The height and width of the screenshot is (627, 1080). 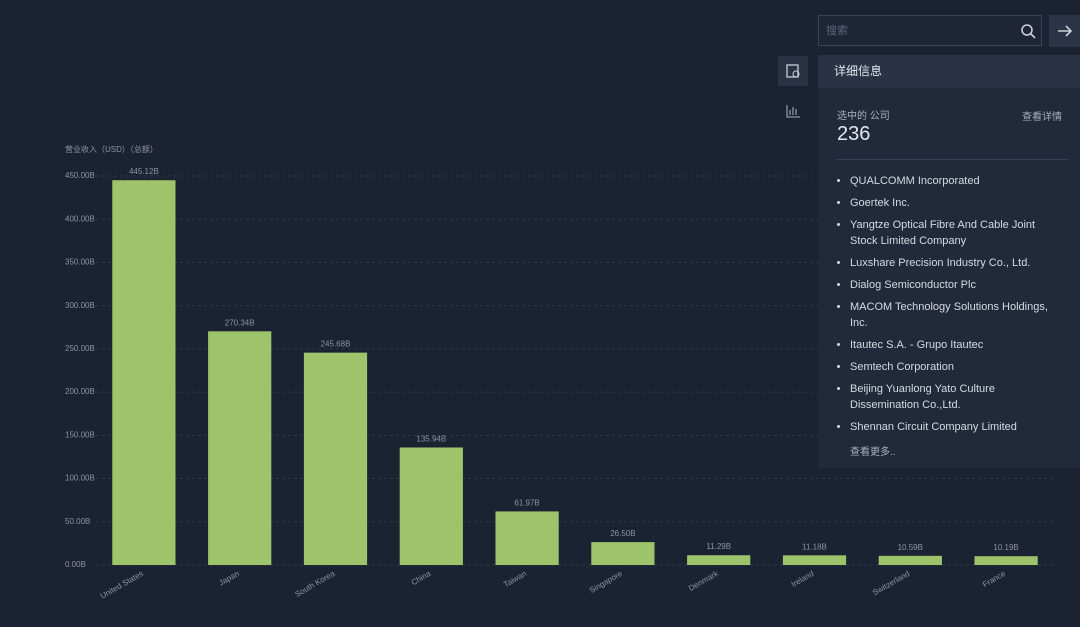 What do you see at coordinates (910, 547) in the screenshot?
I see `value-label: 10.59B` at bounding box center [910, 547].